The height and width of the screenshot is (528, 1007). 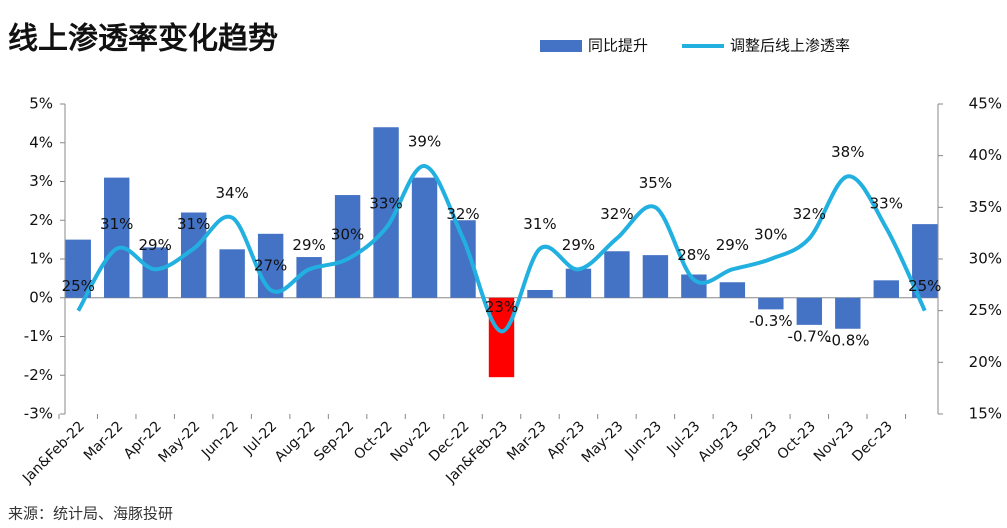 What do you see at coordinates (220, 440) in the screenshot?
I see `x-tick-label: Jun-22` at bounding box center [220, 440].